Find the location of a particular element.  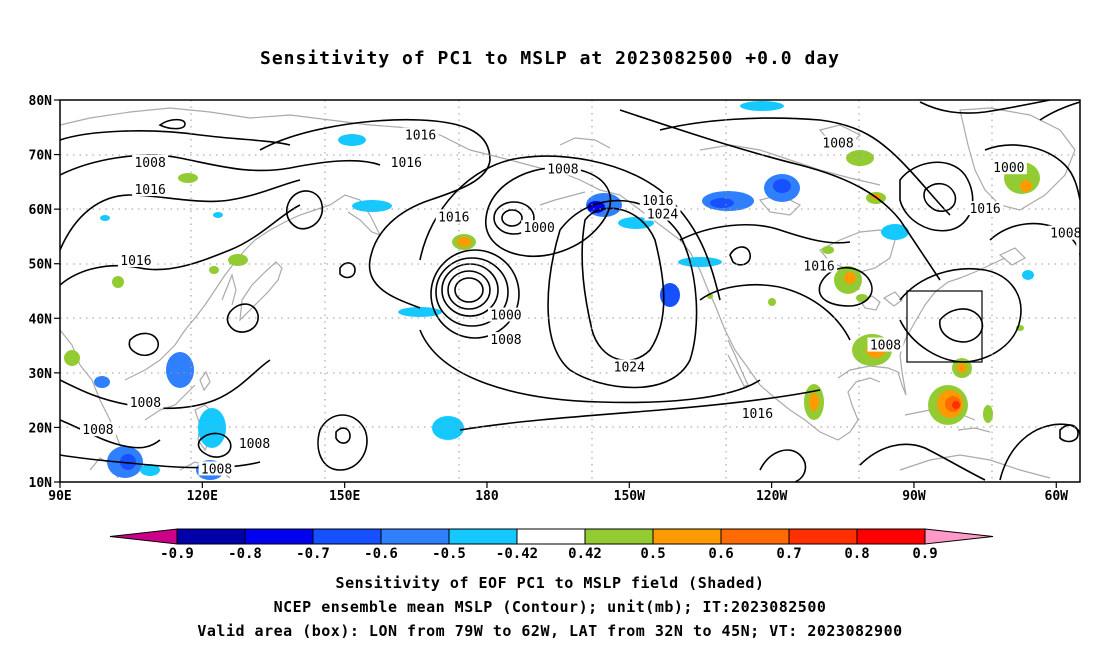

longitude-labels: 90E 120E 150E 180 150W 120W 90W 60W is located at coordinates (558, 493).